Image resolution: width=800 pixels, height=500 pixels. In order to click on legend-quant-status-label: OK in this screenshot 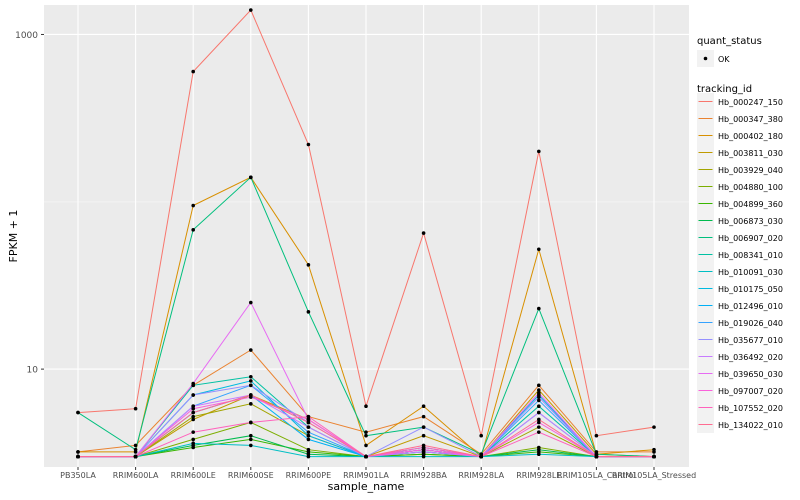, I will do `click(724, 59)`.